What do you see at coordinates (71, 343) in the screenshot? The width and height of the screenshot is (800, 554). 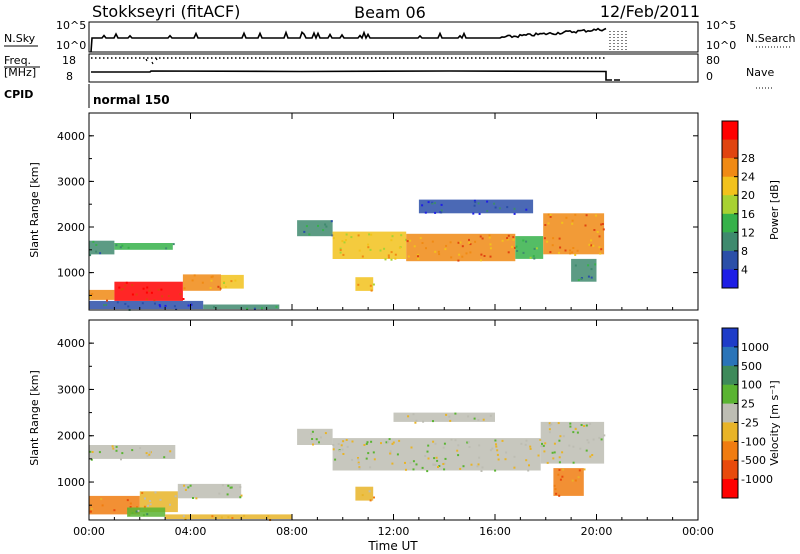 I see `velocity-ytick-label: 4000` at bounding box center [71, 343].